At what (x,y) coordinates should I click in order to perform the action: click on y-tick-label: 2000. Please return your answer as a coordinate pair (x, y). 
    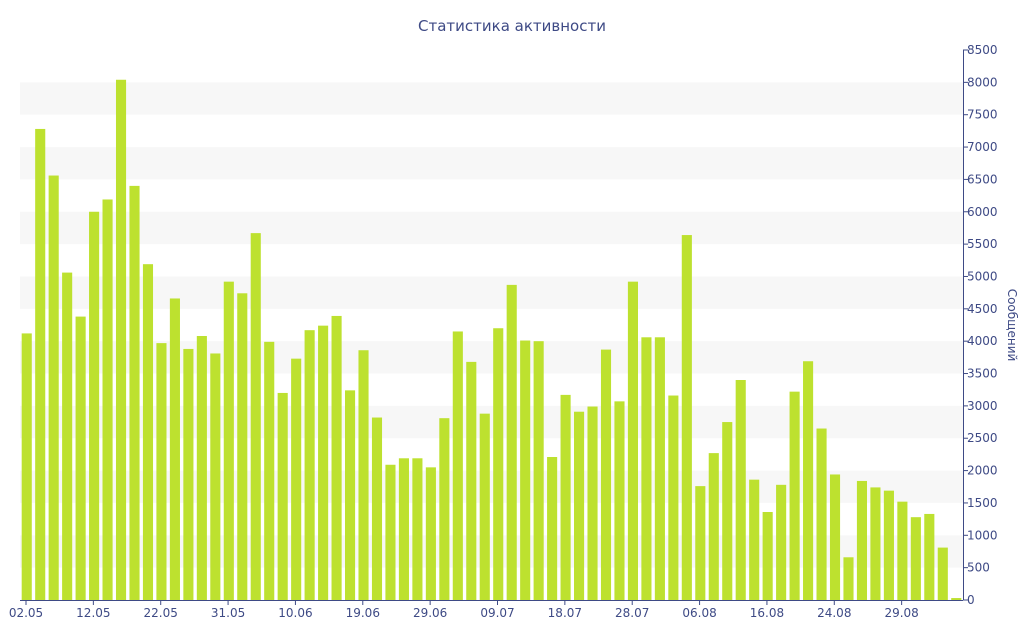
    Looking at the image, I should click on (982, 471).